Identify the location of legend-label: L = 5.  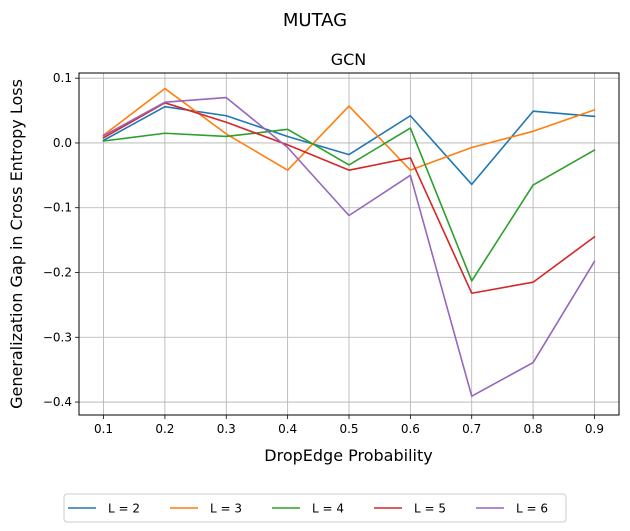
(430, 509).